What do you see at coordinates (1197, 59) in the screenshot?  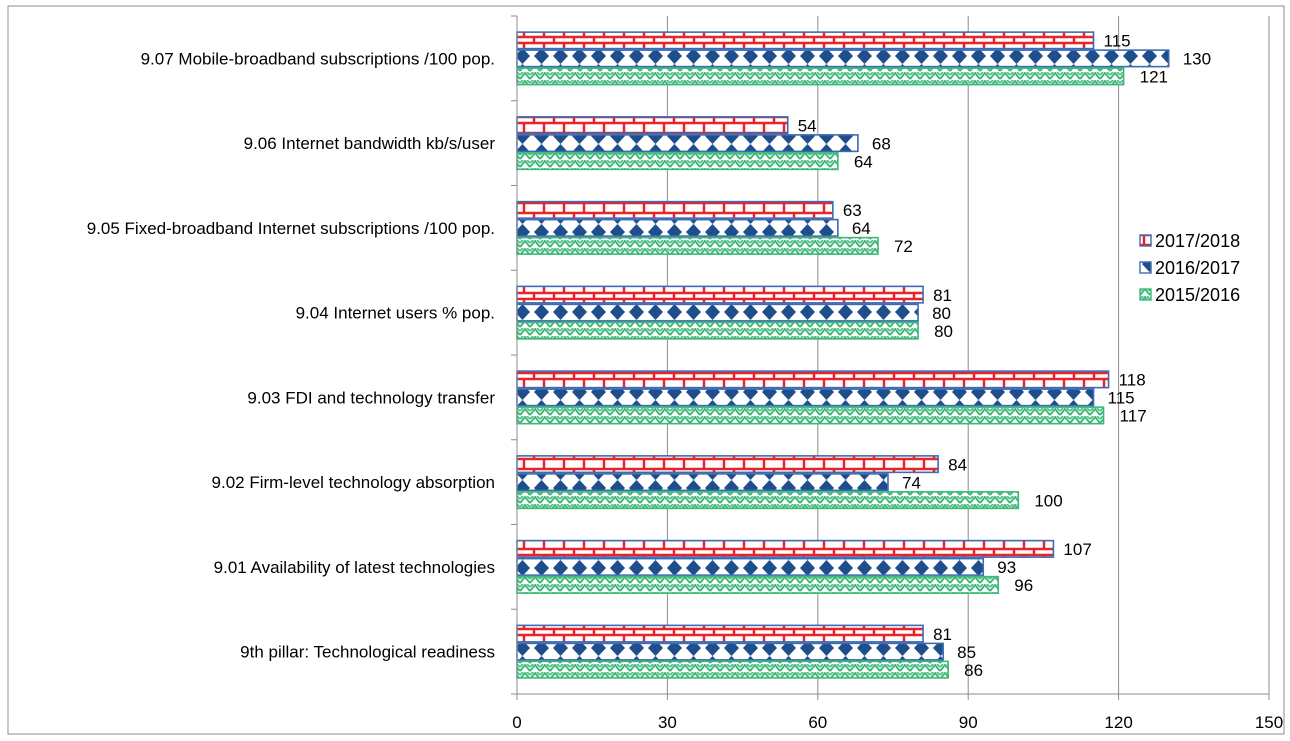 I see `data-label: 130` at bounding box center [1197, 59].